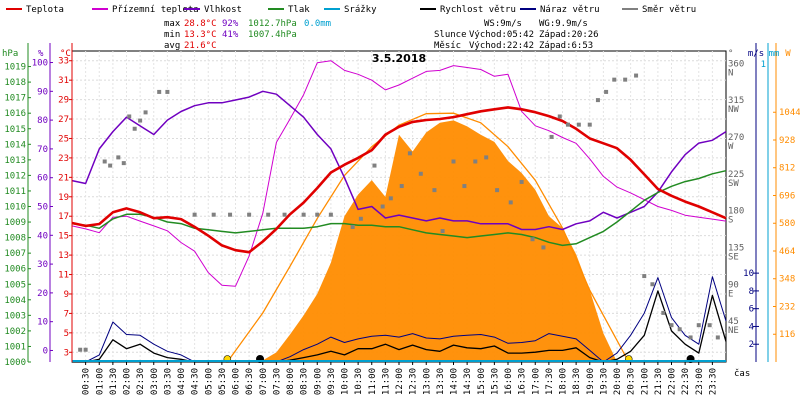 This screenshot has width=800, height=404. I want to click on hpa-tick-label: 1019, so click(15, 68).